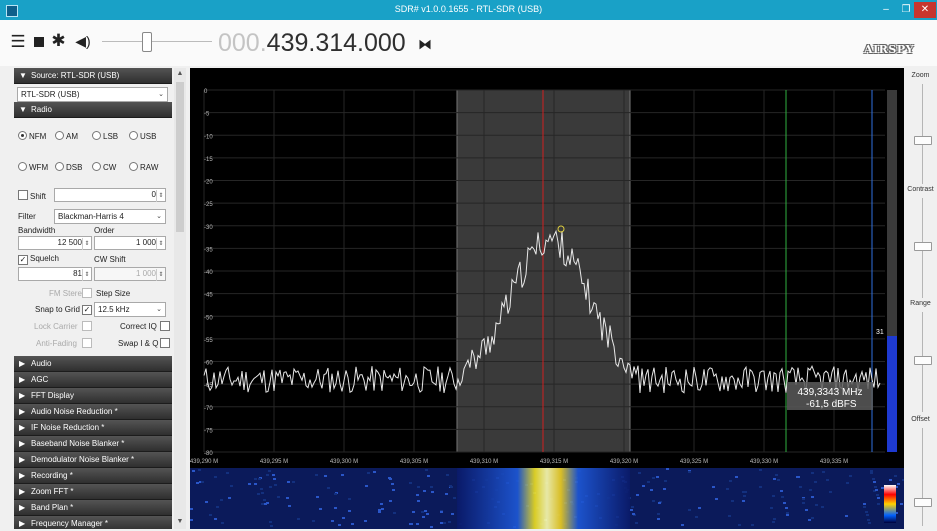 The image size is (937, 531). Describe the element at coordinates (93, 428) in the screenshot. I see `section-if-noise-reduction: ▶ IF Noise Reduction *` at that location.